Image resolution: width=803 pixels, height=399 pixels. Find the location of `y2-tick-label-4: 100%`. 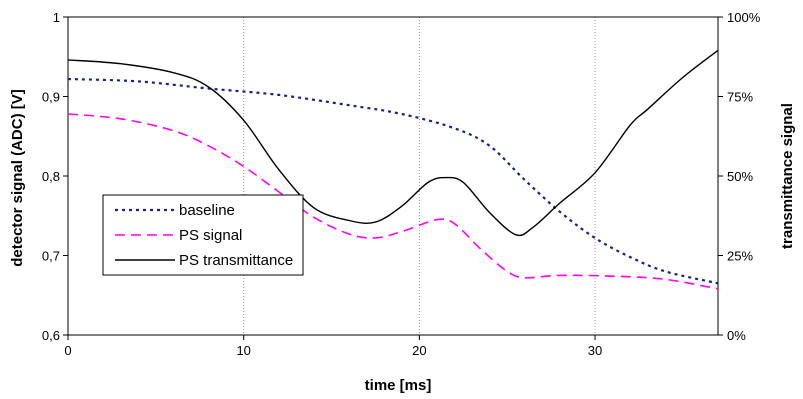

y2-tick-label-4: 100% is located at coordinates (744, 17).